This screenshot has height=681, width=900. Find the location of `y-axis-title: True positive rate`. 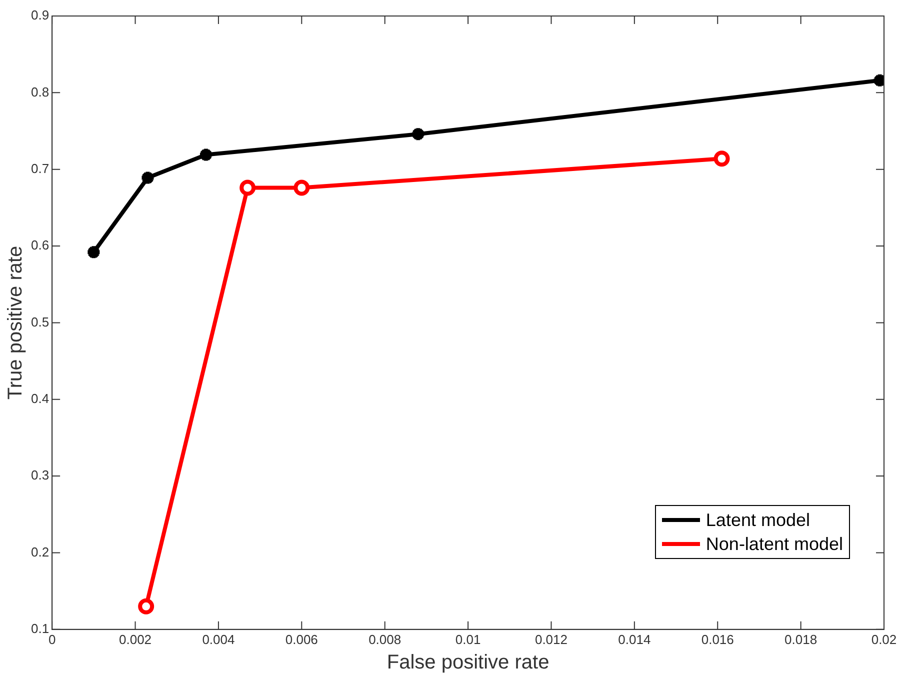

y-axis-title: True positive rate is located at coordinates (15, 323).